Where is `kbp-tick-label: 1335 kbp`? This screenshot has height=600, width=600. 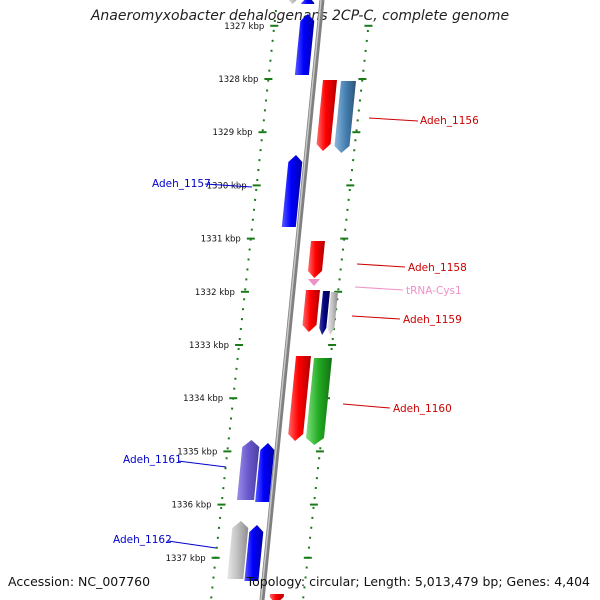
kbp-tick-label: 1335 kbp is located at coordinates (197, 452).